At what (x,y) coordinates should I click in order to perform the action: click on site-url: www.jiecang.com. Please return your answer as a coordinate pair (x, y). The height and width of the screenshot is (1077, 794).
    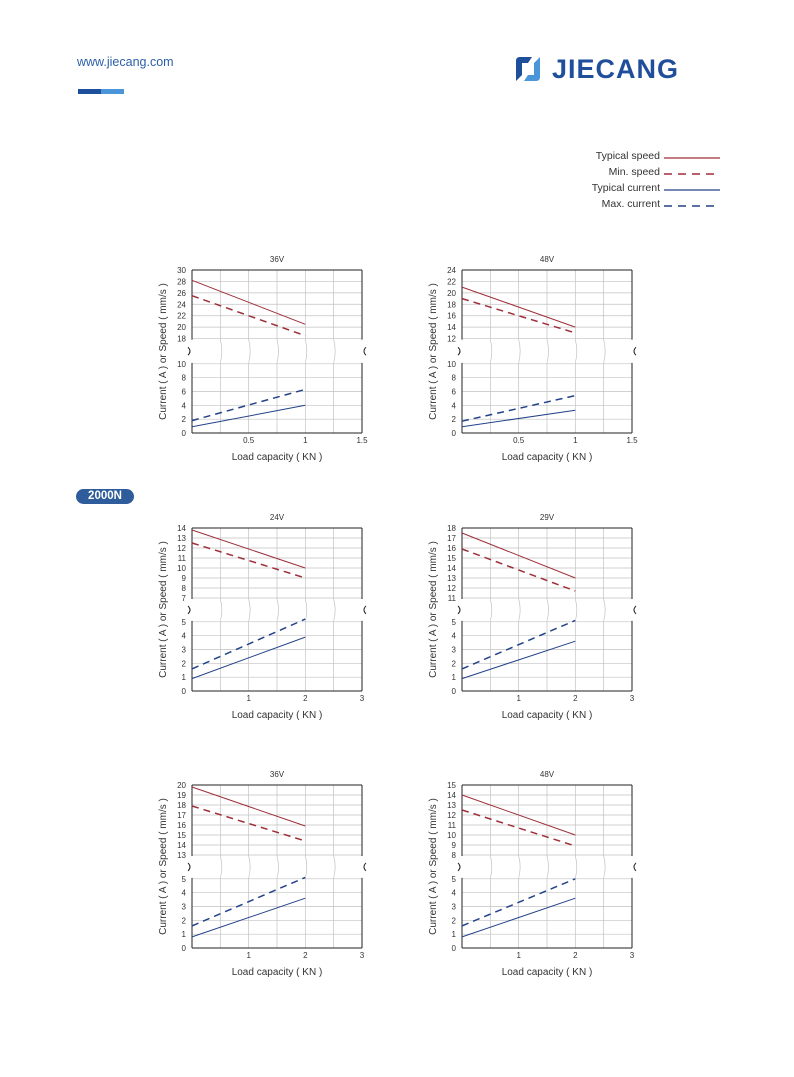
    Looking at the image, I should click on (125, 62).